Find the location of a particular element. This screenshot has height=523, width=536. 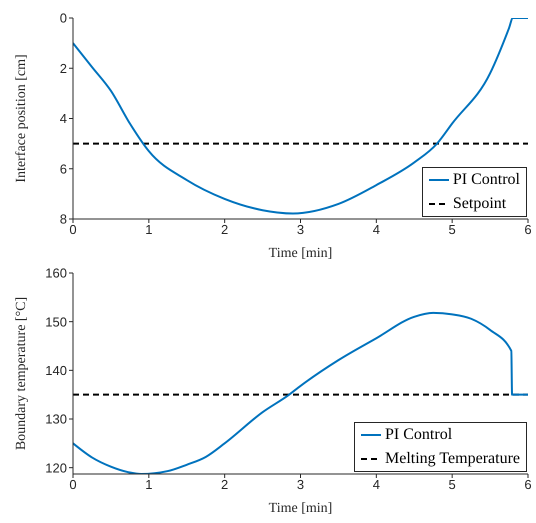

y-axis-title: Interface position [cm] is located at coordinates (21, 118).